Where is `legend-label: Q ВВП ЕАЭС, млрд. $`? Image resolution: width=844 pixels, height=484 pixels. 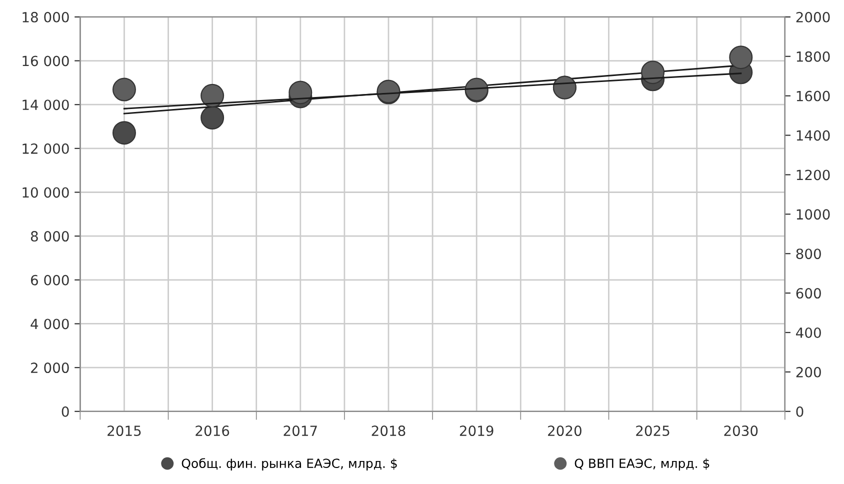
legend-label: Q ВВП ЕАЭС, млрд. $ is located at coordinates (642, 464).